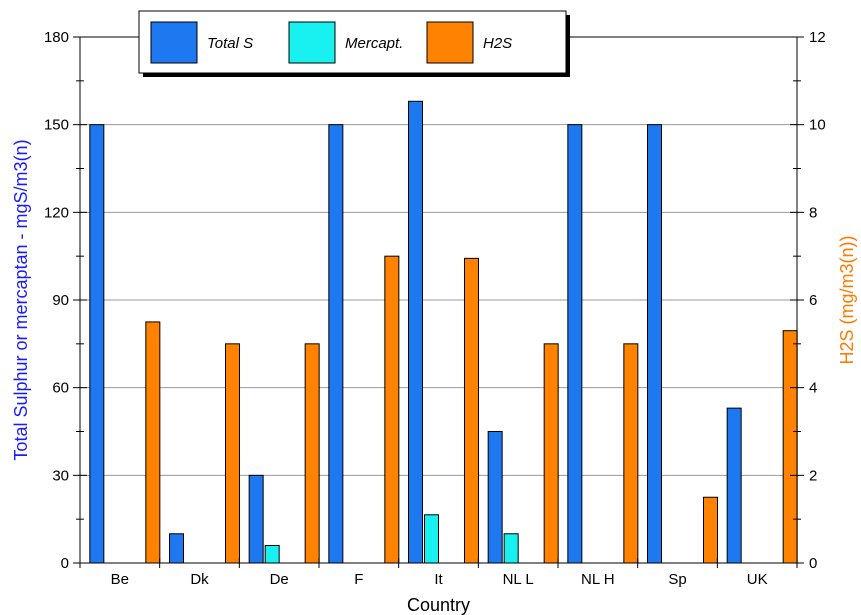 The height and width of the screenshot is (615, 861). Describe the element at coordinates (56, 37) in the screenshot. I see `y-tick-label: 180` at that location.